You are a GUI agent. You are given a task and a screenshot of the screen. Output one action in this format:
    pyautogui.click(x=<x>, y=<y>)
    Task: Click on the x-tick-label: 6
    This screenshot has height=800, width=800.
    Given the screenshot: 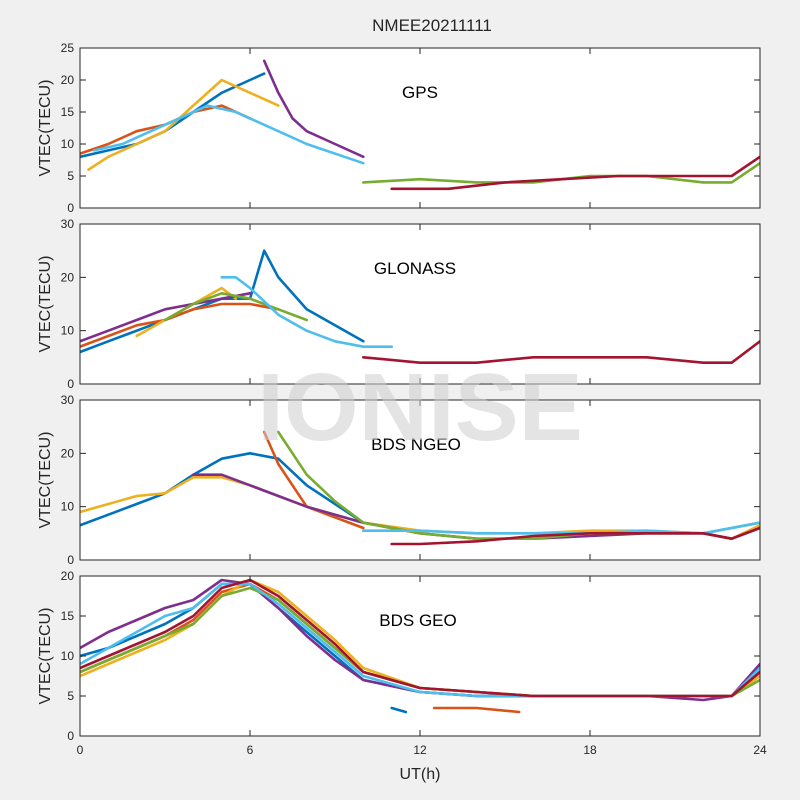 What is the action you would take?
    pyautogui.click(x=250, y=750)
    